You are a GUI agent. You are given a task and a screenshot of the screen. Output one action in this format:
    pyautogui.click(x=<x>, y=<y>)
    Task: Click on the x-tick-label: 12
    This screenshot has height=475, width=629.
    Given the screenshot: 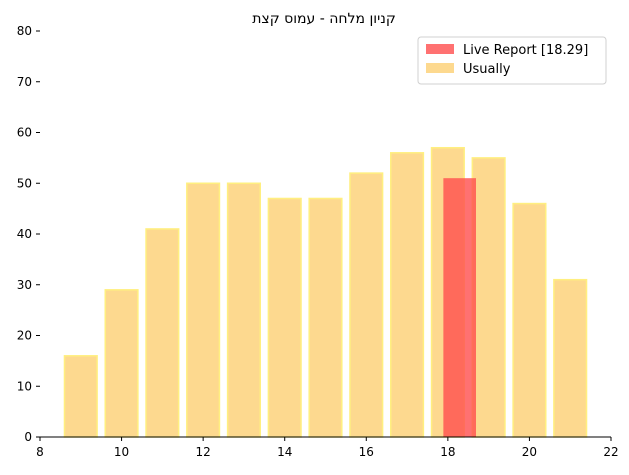 What is the action you would take?
    pyautogui.click(x=203, y=452)
    